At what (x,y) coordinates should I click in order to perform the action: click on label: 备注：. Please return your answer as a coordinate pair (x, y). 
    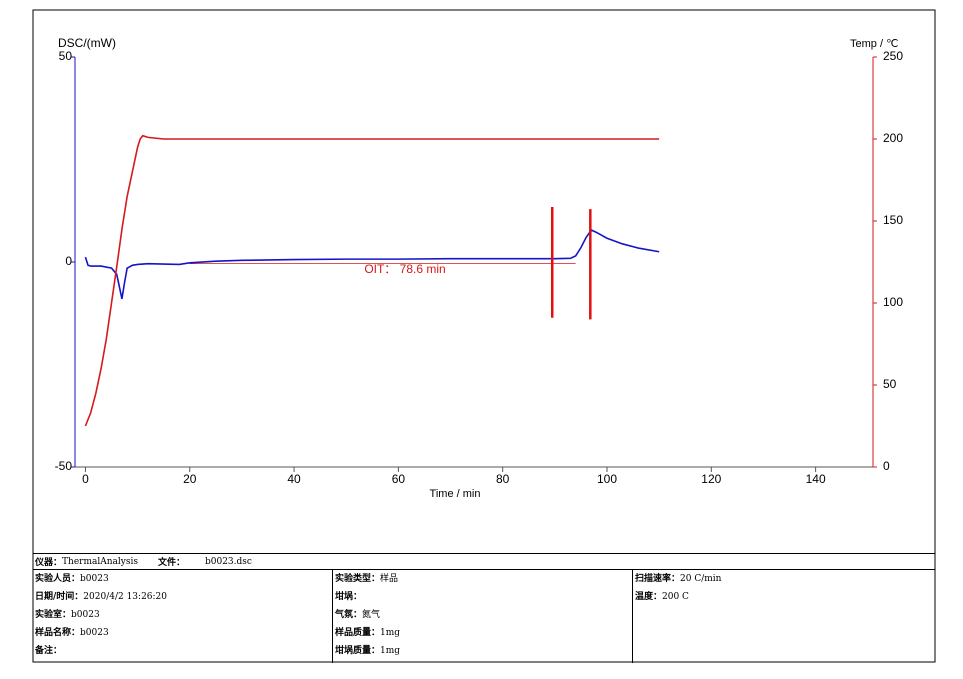
    Looking at the image, I should click on (49, 651).